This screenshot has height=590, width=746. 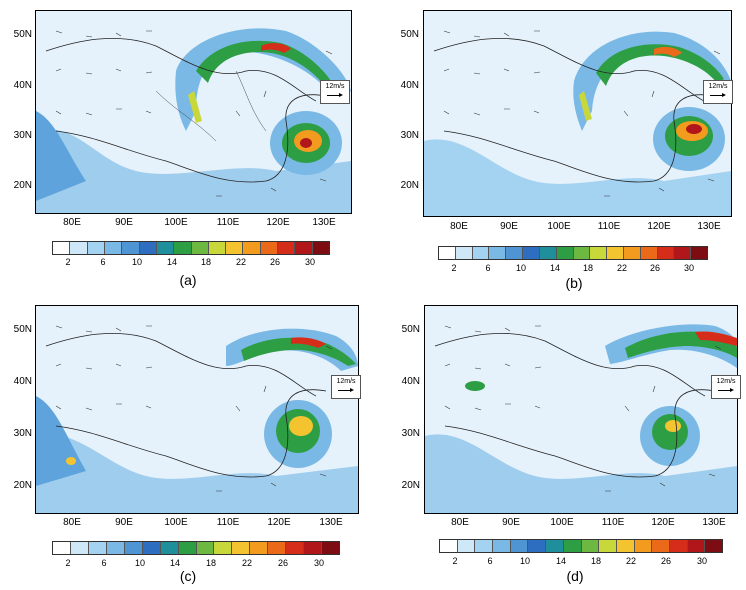 I want to click on map-d-wind-vectors, so click(x=583, y=408).